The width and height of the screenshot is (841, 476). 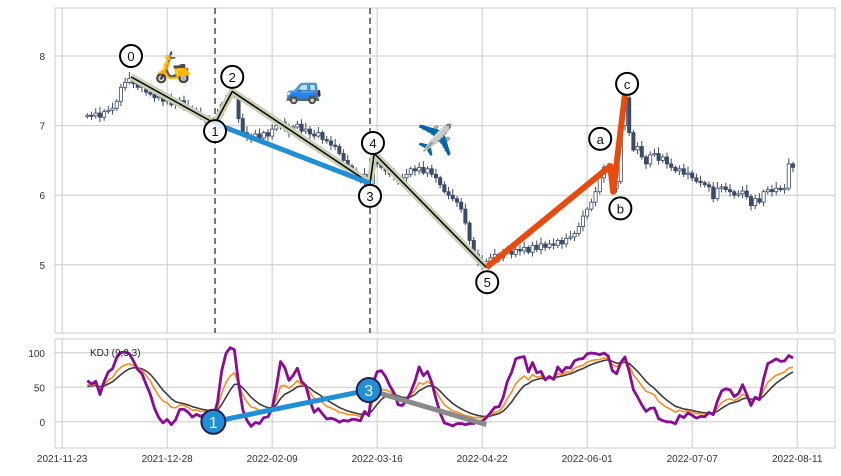 What do you see at coordinates (483, 459) in the screenshot?
I see `x-tick-label: 2022-04-22` at bounding box center [483, 459].